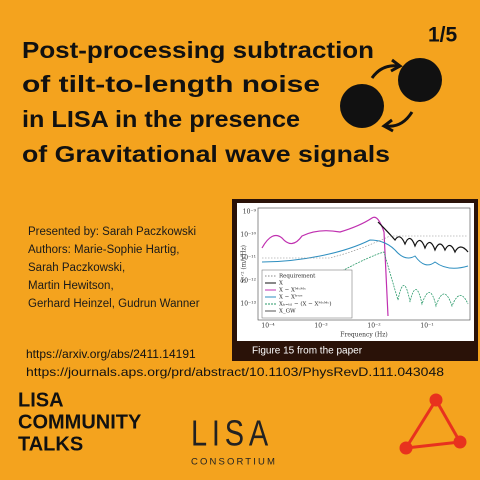 The image size is (480, 480). What do you see at coordinates (321, 326) in the screenshot?
I see `x-tick-label: 10⁻³` at bounding box center [321, 326].